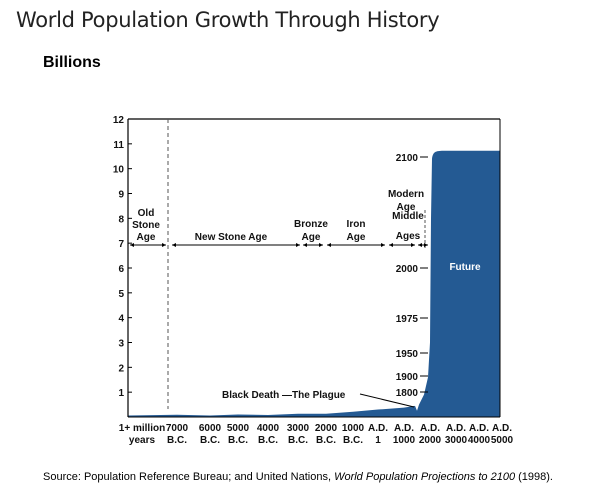 This screenshot has height=503, width=600. Describe the element at coordinates (408, 216) in the screenshot. I see `era-label-middle-ages: Middle` at that location.